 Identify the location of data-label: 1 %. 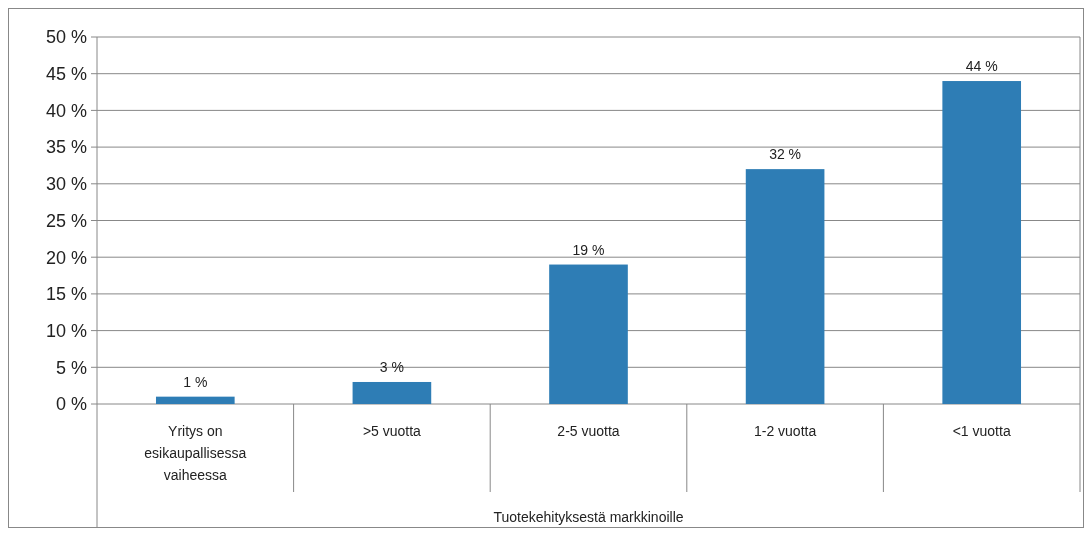
(195, 381).